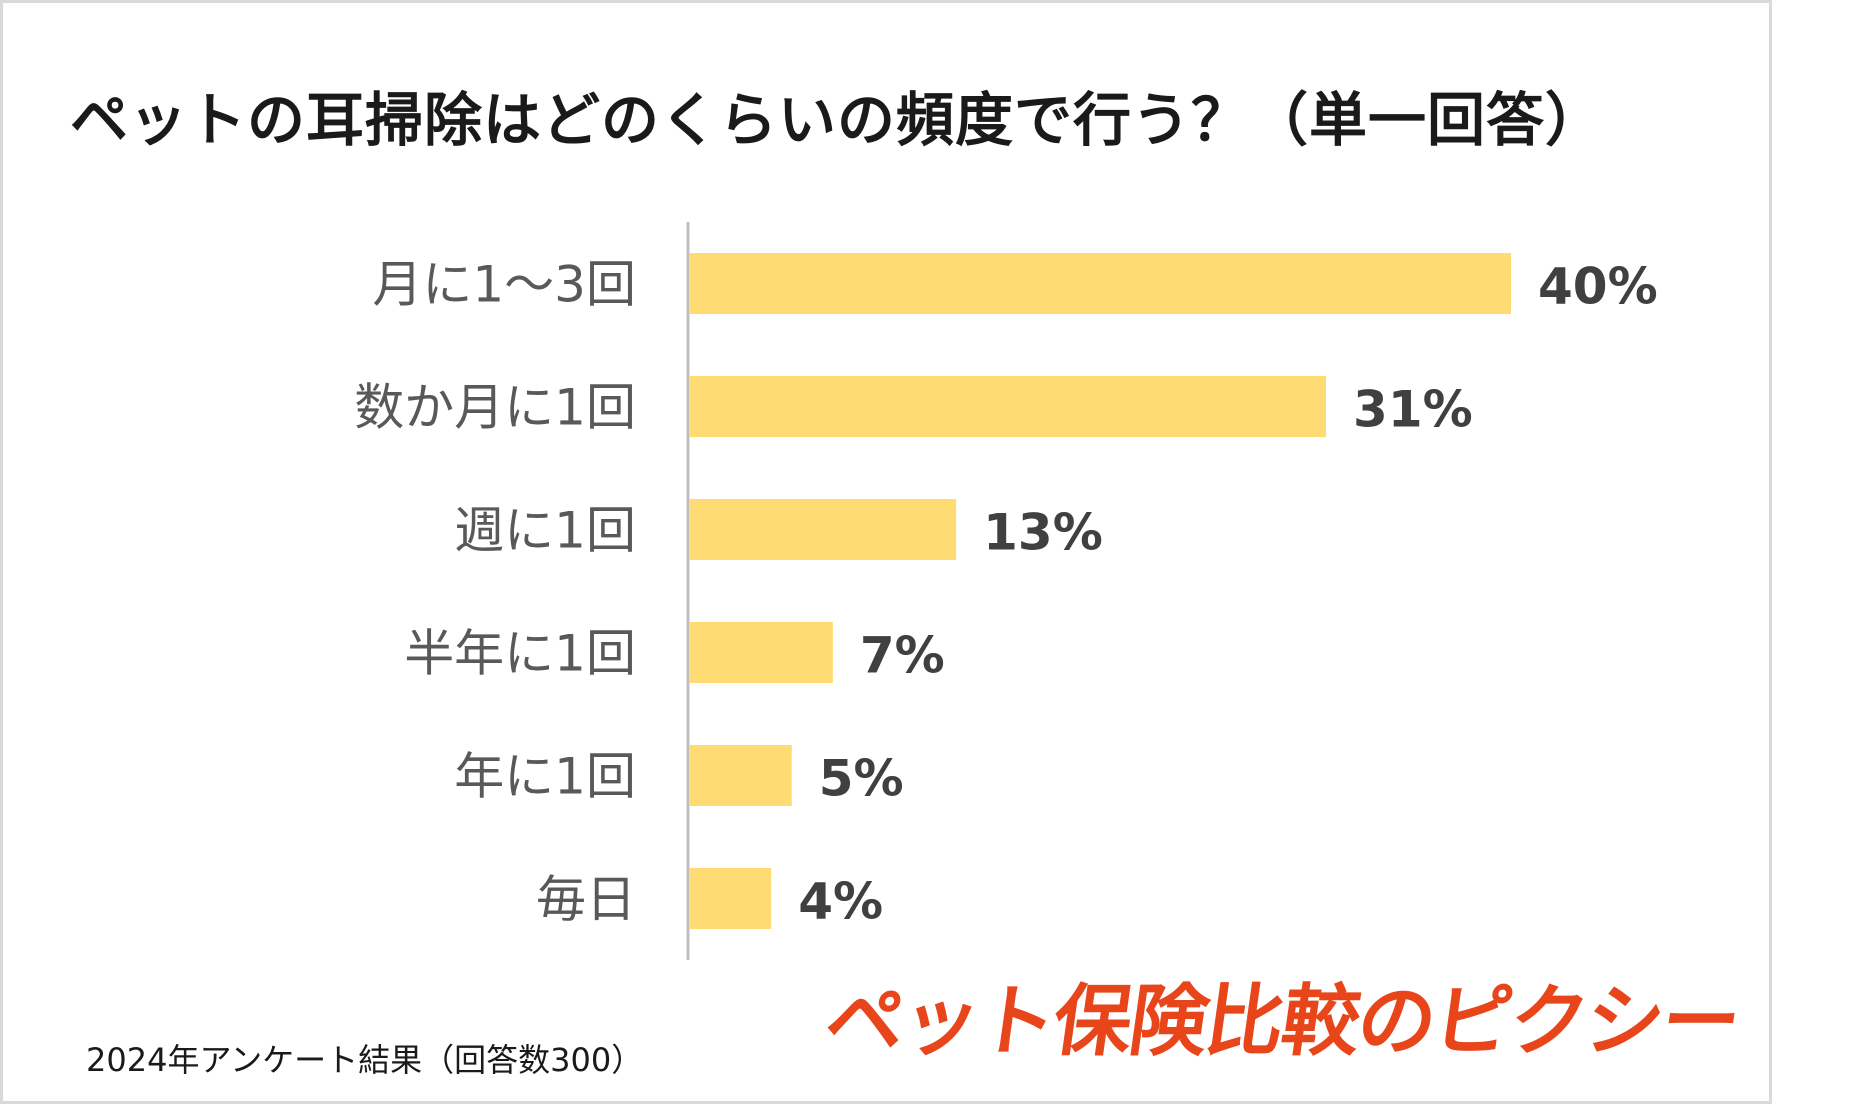 This screenshot has width=1849, height=1107. I want to click on category-label: 月に1〜3回, so click(504, 285).